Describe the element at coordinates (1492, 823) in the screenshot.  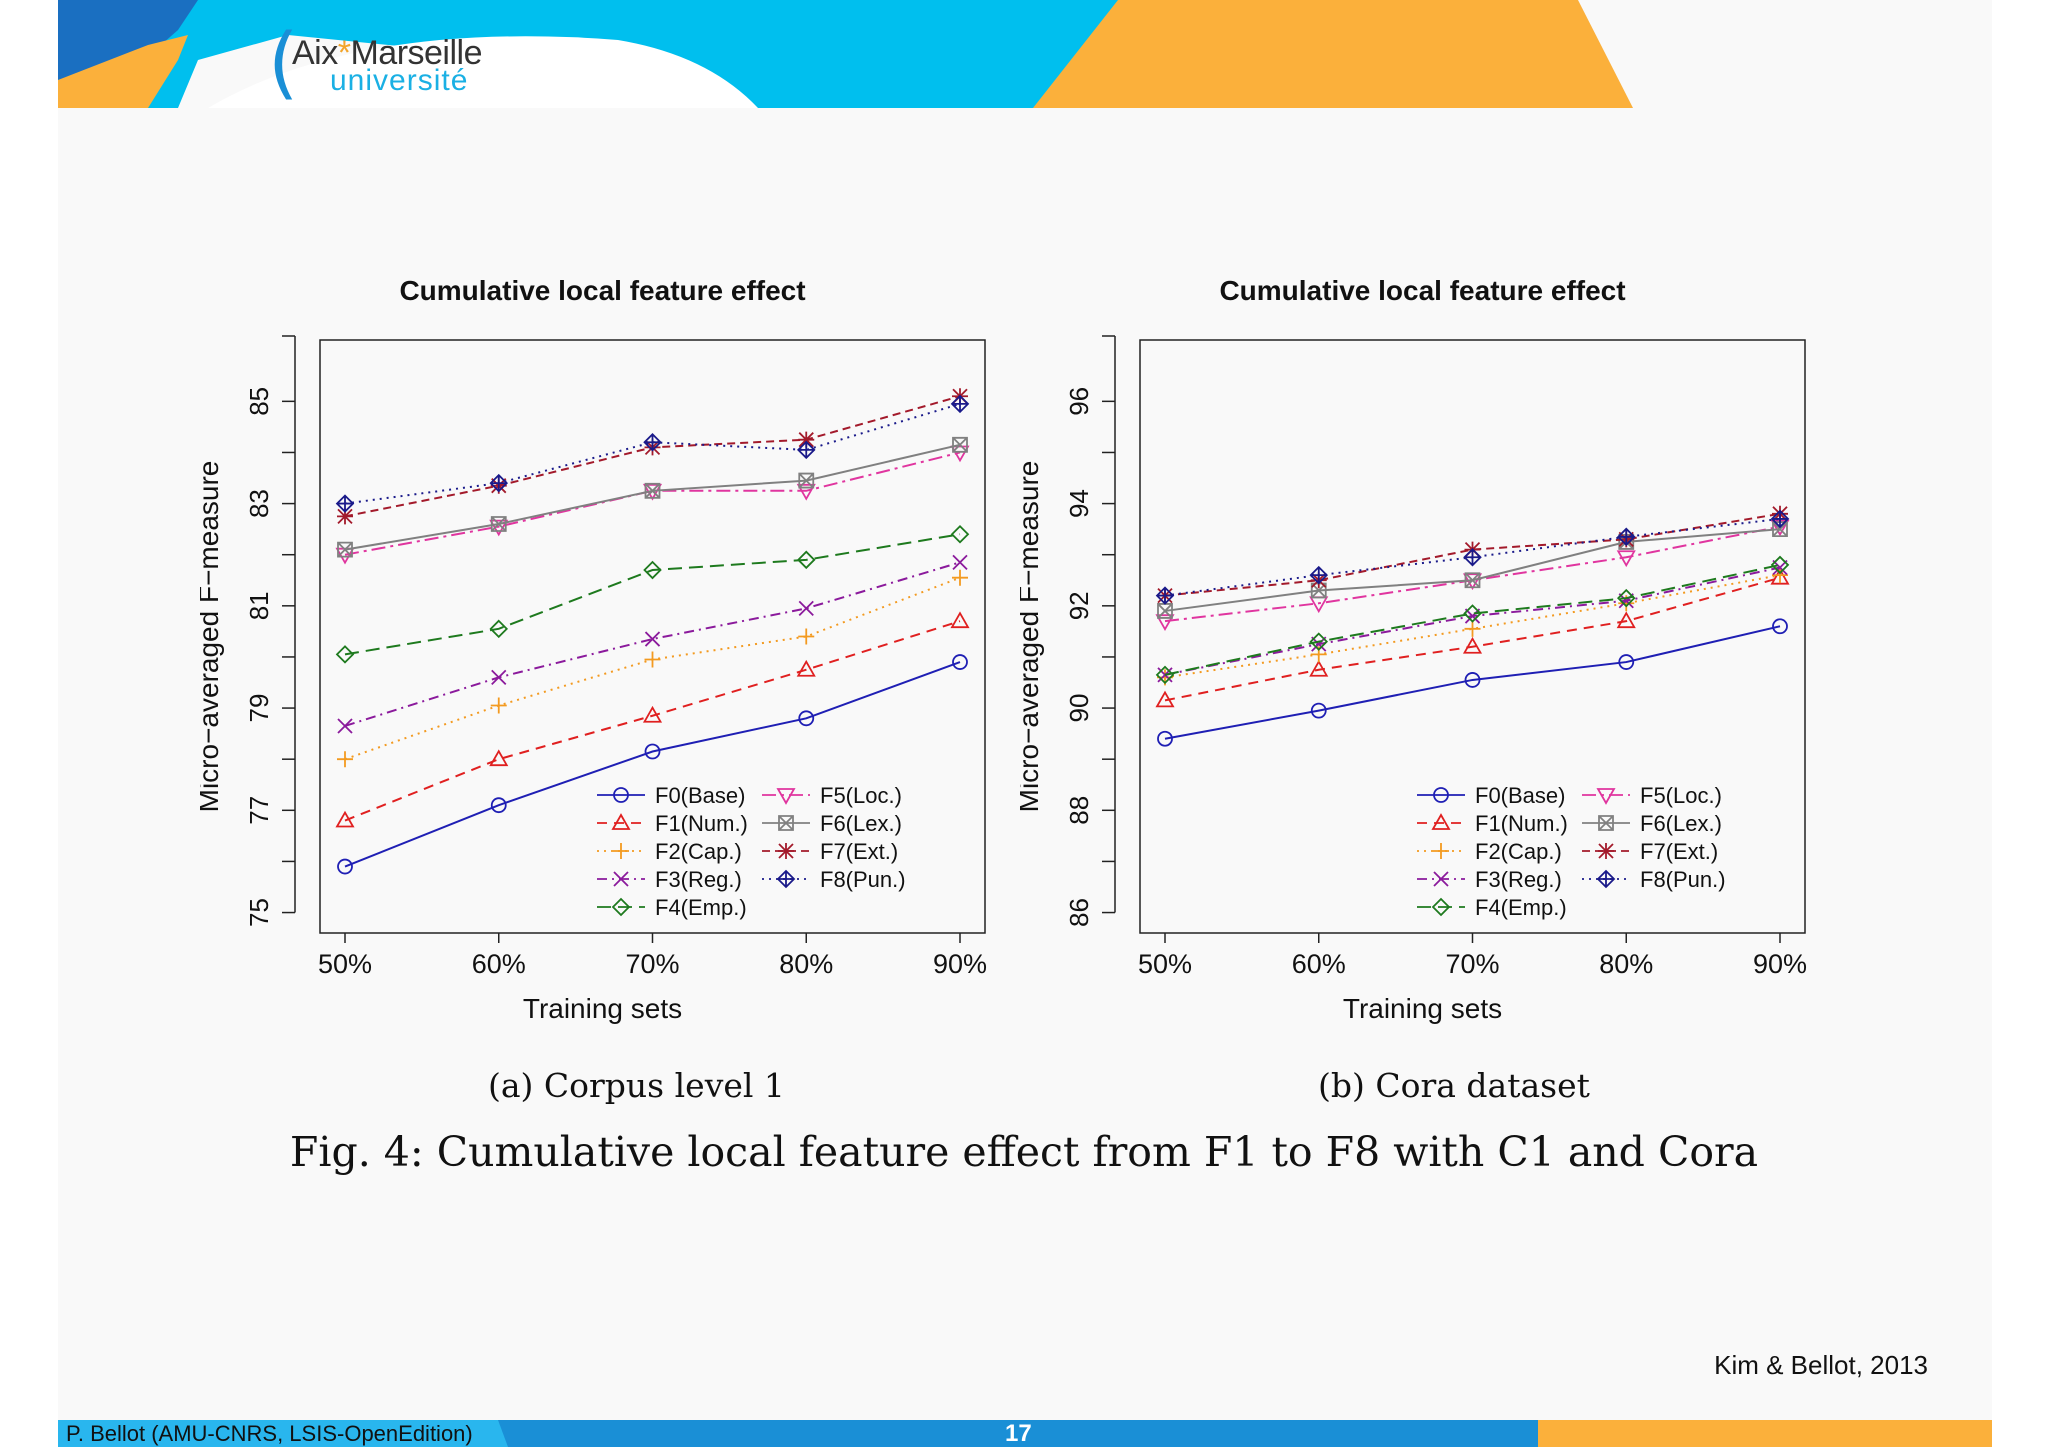
I see `legend-item: F1(Num.)` at that location.